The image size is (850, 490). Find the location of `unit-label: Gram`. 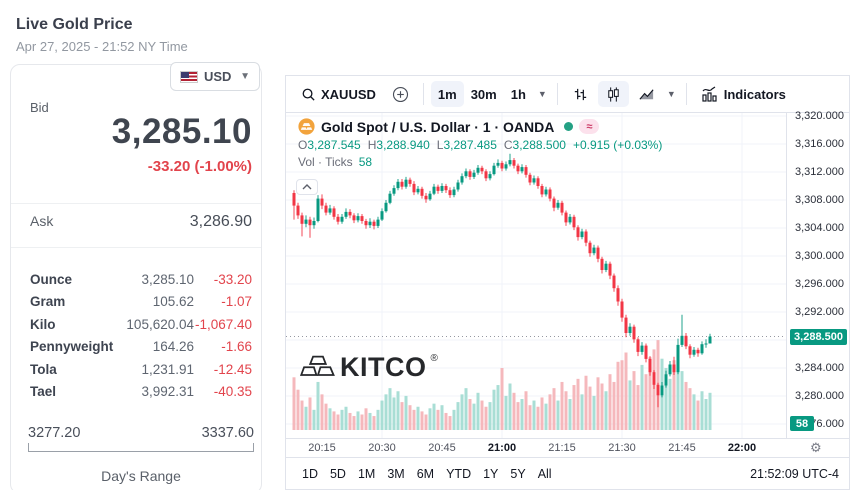

unit-label: Gram is located at coordinates (48, 302).